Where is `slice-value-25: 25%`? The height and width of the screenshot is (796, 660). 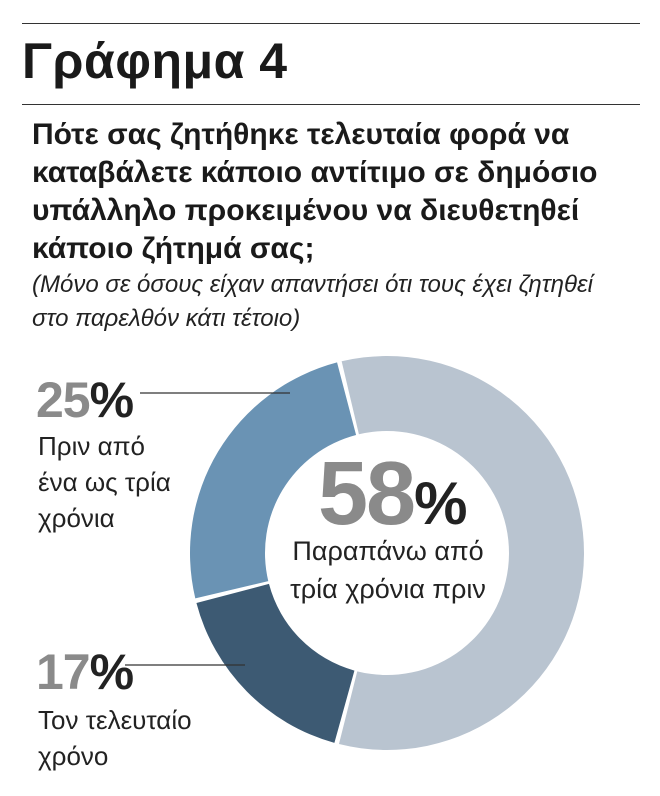
slice-value-25: 25% is located at coordinates (85, 400).